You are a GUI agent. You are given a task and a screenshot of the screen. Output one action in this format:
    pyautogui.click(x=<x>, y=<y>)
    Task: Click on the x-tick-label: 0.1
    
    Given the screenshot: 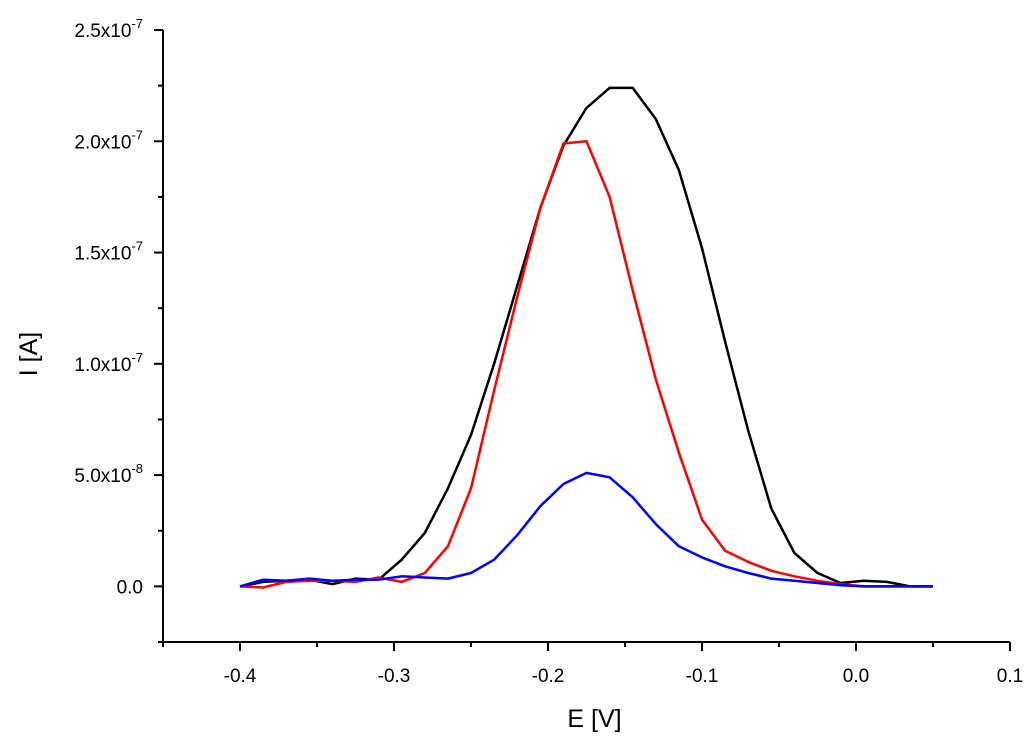 What is the action you would take?
    pyautogui.click(x=1010, y=676)
    